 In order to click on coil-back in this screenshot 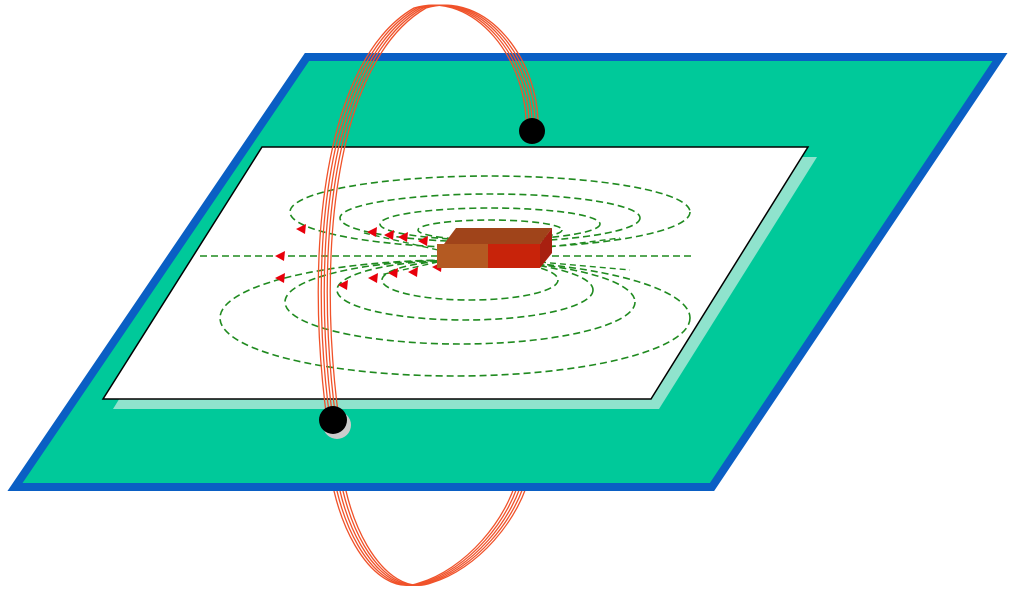, I will do `click(429, 502)`.